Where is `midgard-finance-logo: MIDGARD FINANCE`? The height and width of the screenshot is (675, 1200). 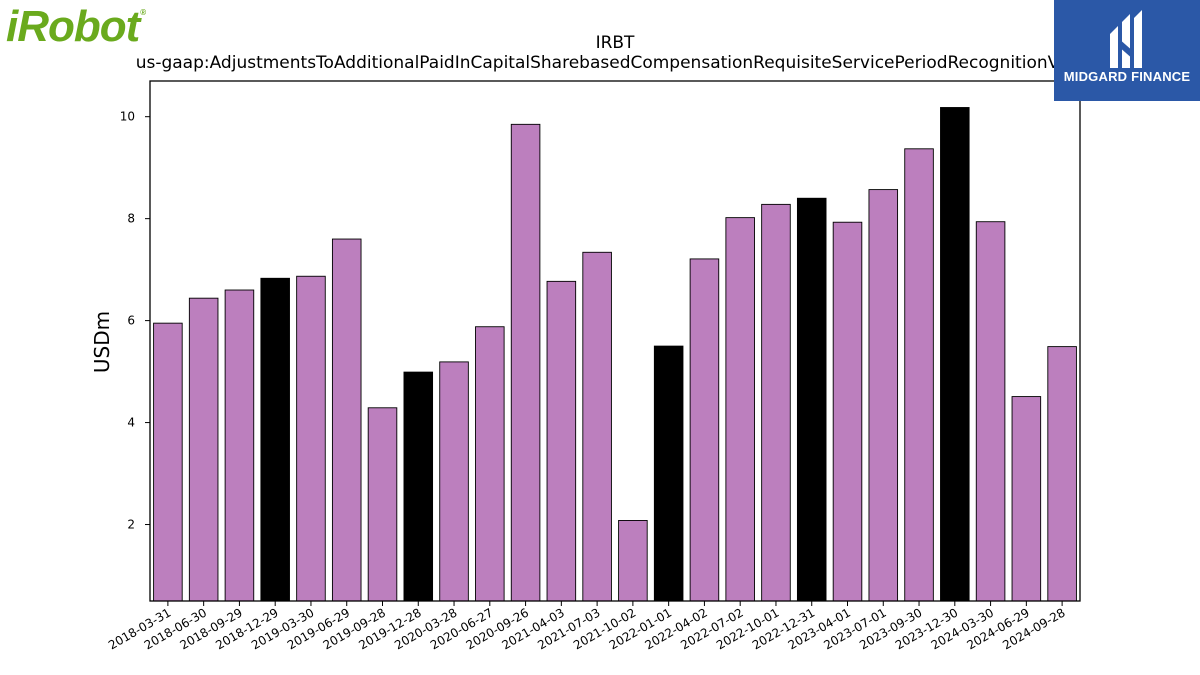 midgard-finance-logo: MIDGARD FINANCE is located at coordinates (1127, 50).